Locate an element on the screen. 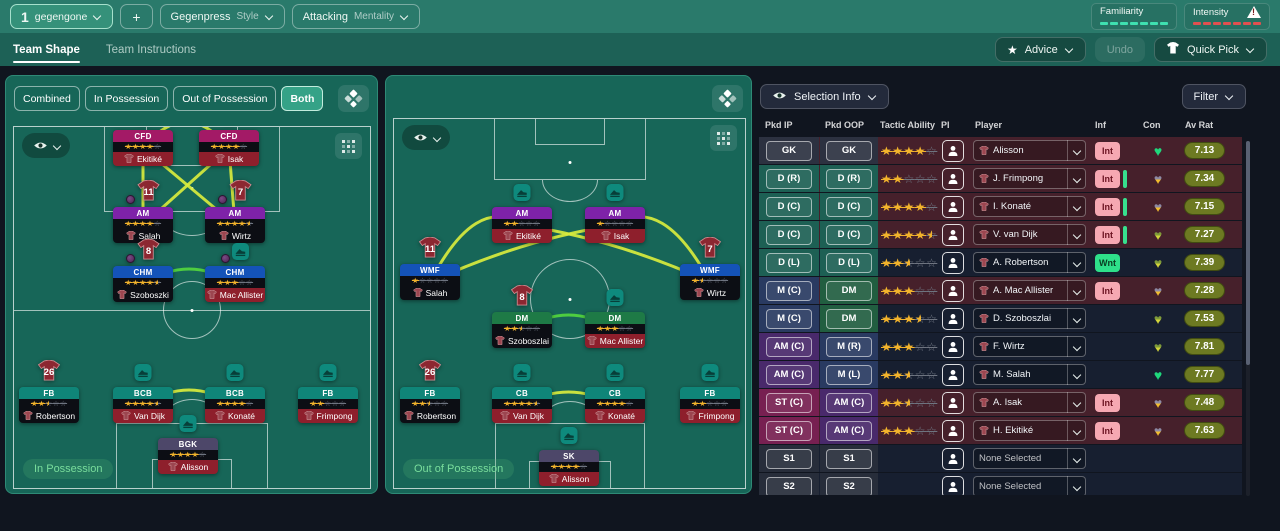  squad-table-row: GK GK ★ ★ ★ ★ ☆ Alisson Int ♥ 7.13 is located at coordinates (1000, 150).